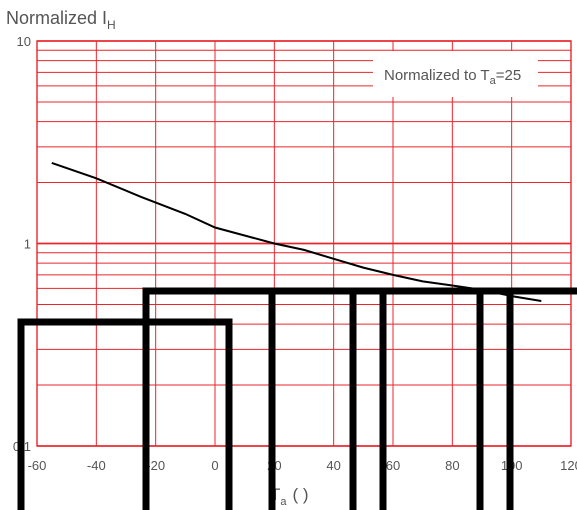  What do you see at coordinates (289, 496) in the screenshot?
I see `x-axis-label: Ta( )` at bounding box center [289, 496].